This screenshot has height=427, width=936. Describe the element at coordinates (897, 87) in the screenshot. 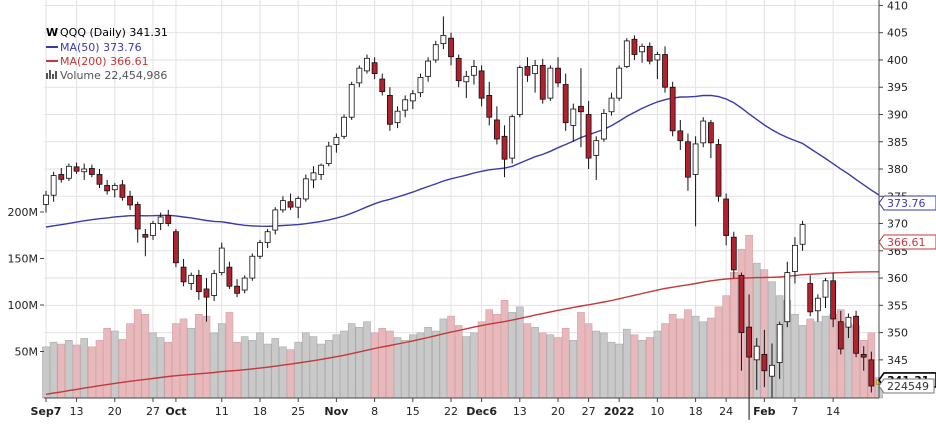

I see `price-tick-label: 395` at that location.